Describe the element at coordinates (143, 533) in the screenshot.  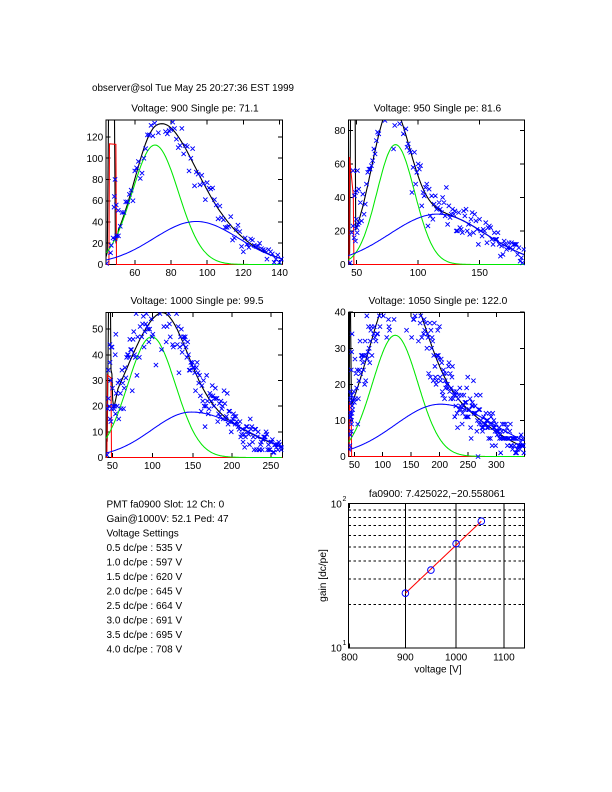
I see `svg-text: Voltage Settings` at that location.